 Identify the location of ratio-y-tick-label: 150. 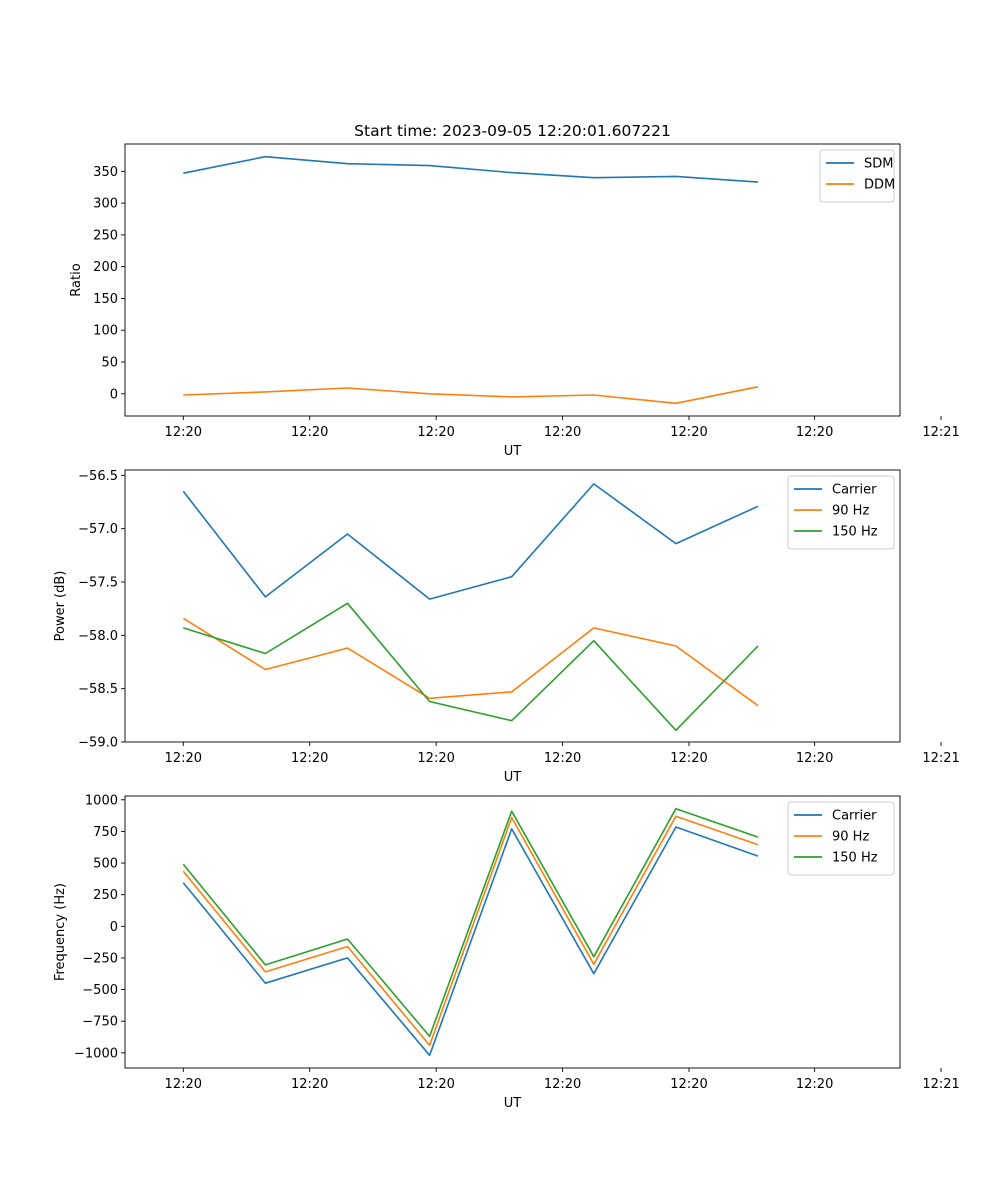
(105, 299).